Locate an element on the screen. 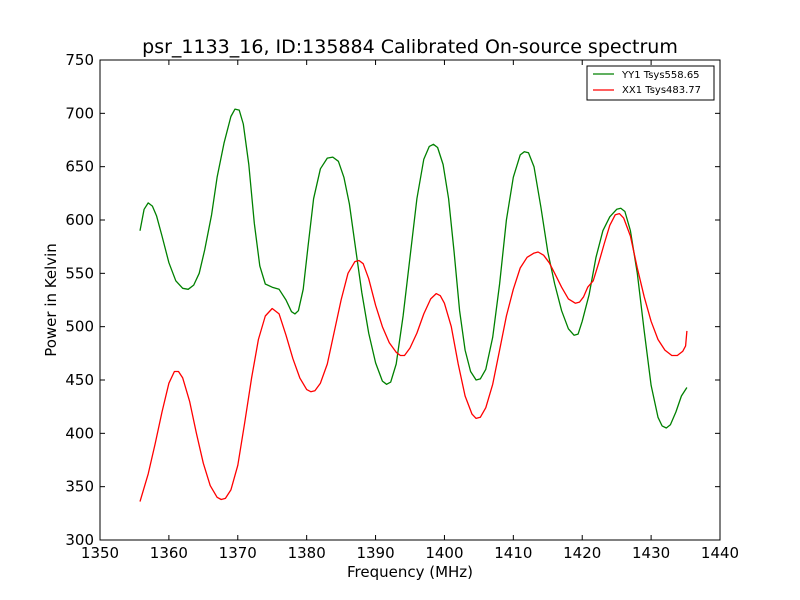 This screenshot has height=600, width=800. x-tick-label: 1370 is located at coordinates (238, 553).